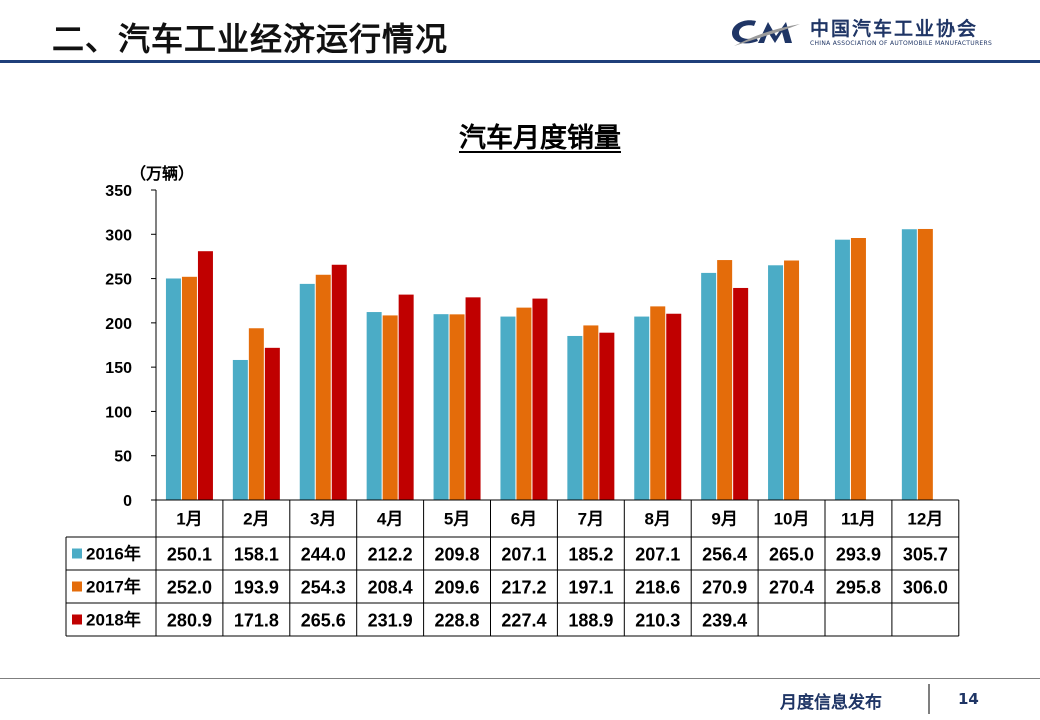 Image resolution: width=1040 pixels, height=720 pixels. Describe the element at coordinates (390, 588) in the screenshot. I see `data-label: 208.4` at that location.